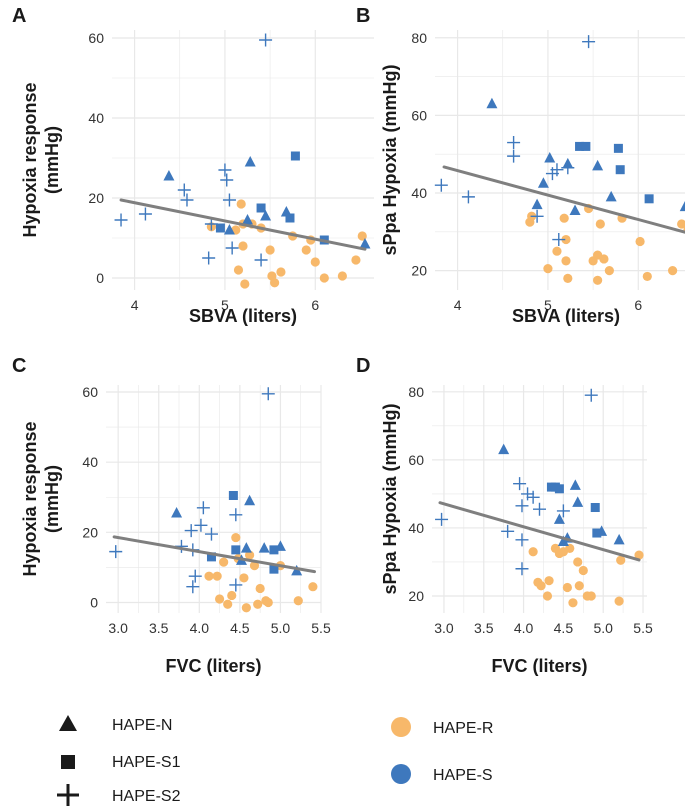 The height and width of the screenshot is (807, 685). I want to click on y-axis-title-line: Hypoxia response, so click(30, 159).